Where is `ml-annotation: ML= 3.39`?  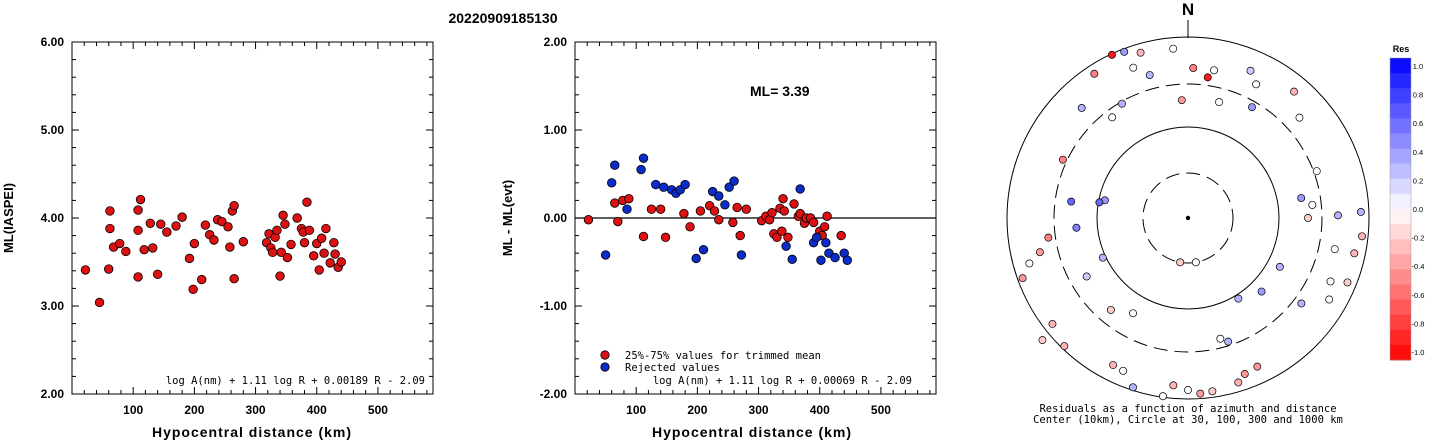
ml-annotation: ML= 3.39 is located at coordinates (780, 91).